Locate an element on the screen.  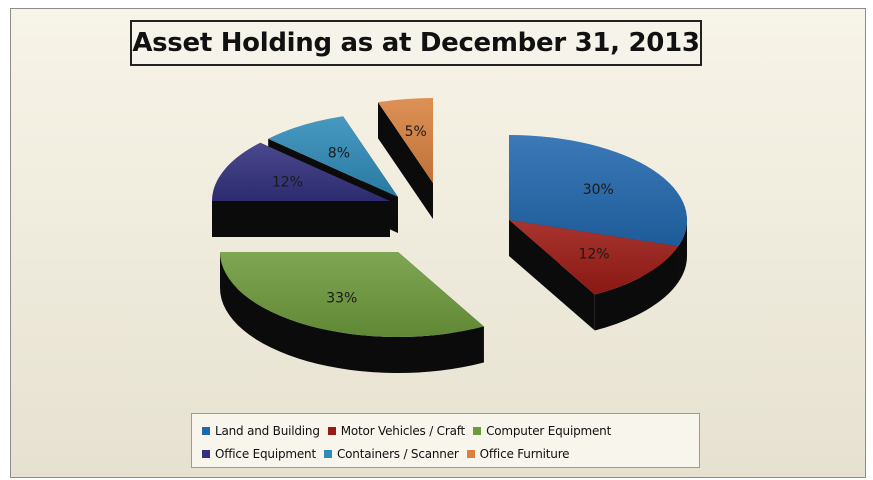
legend-label: Computer Equipment is located at coordinates (549, 431).